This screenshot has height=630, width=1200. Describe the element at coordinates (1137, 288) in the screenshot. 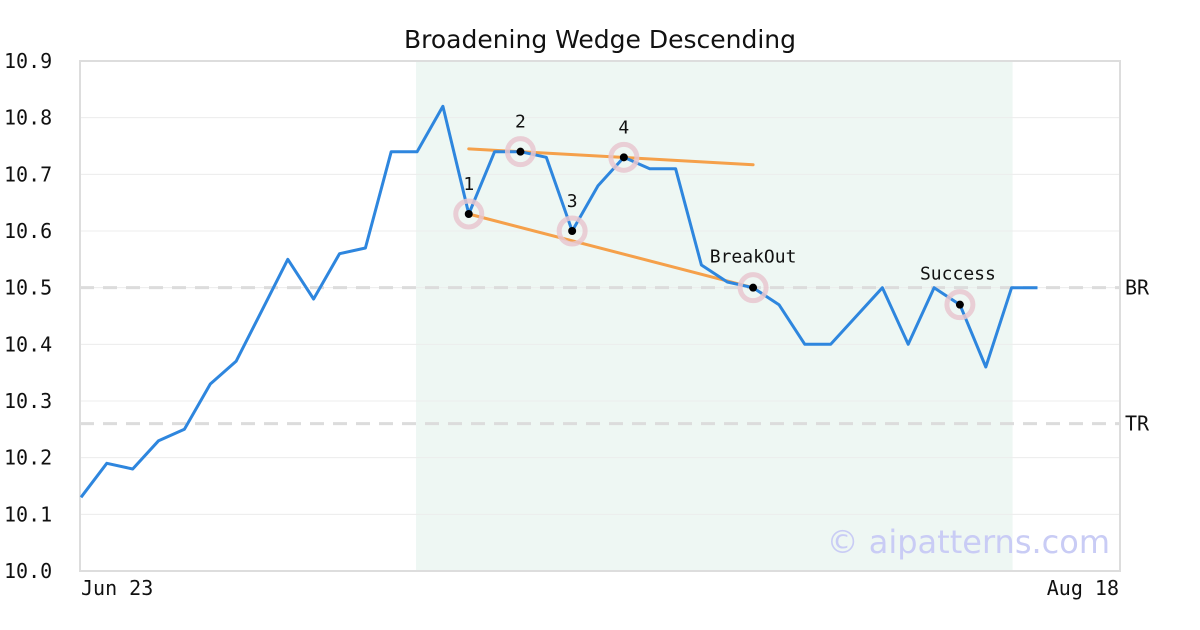

I see `level-label: BR` at that location.